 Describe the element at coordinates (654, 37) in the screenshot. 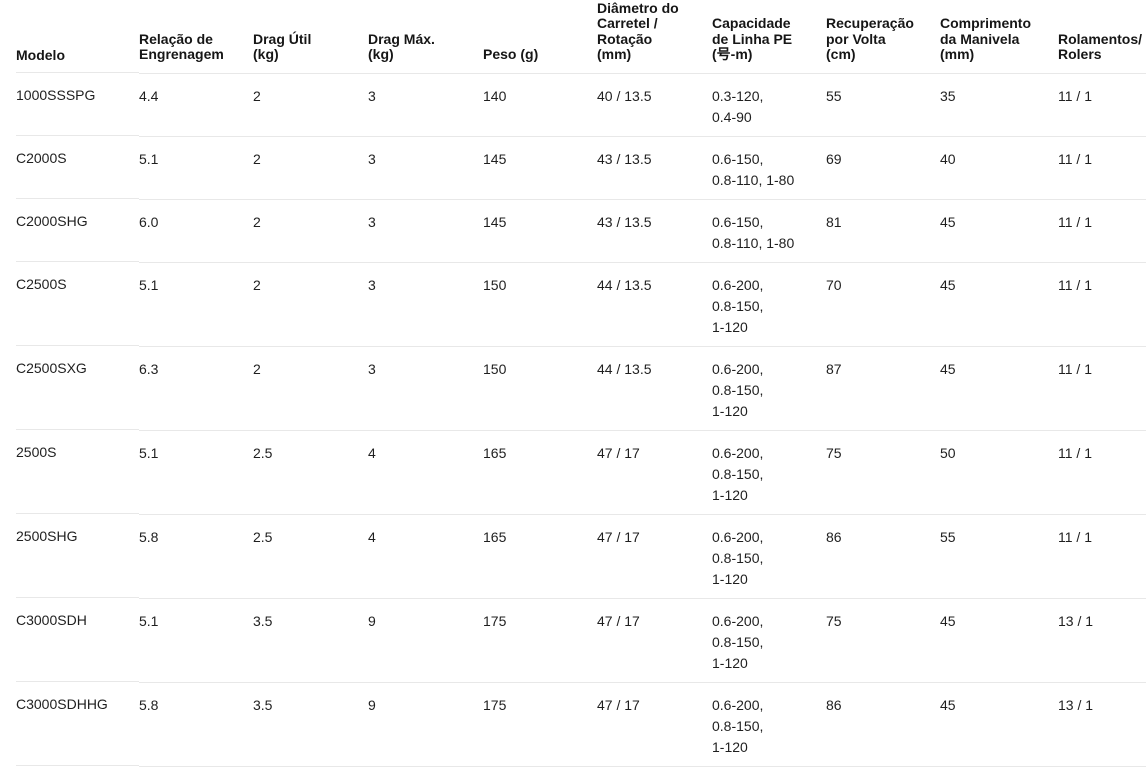

I see `column-header-diametro: Diâmetro do Carretel / Rotação (mm)` at that location.